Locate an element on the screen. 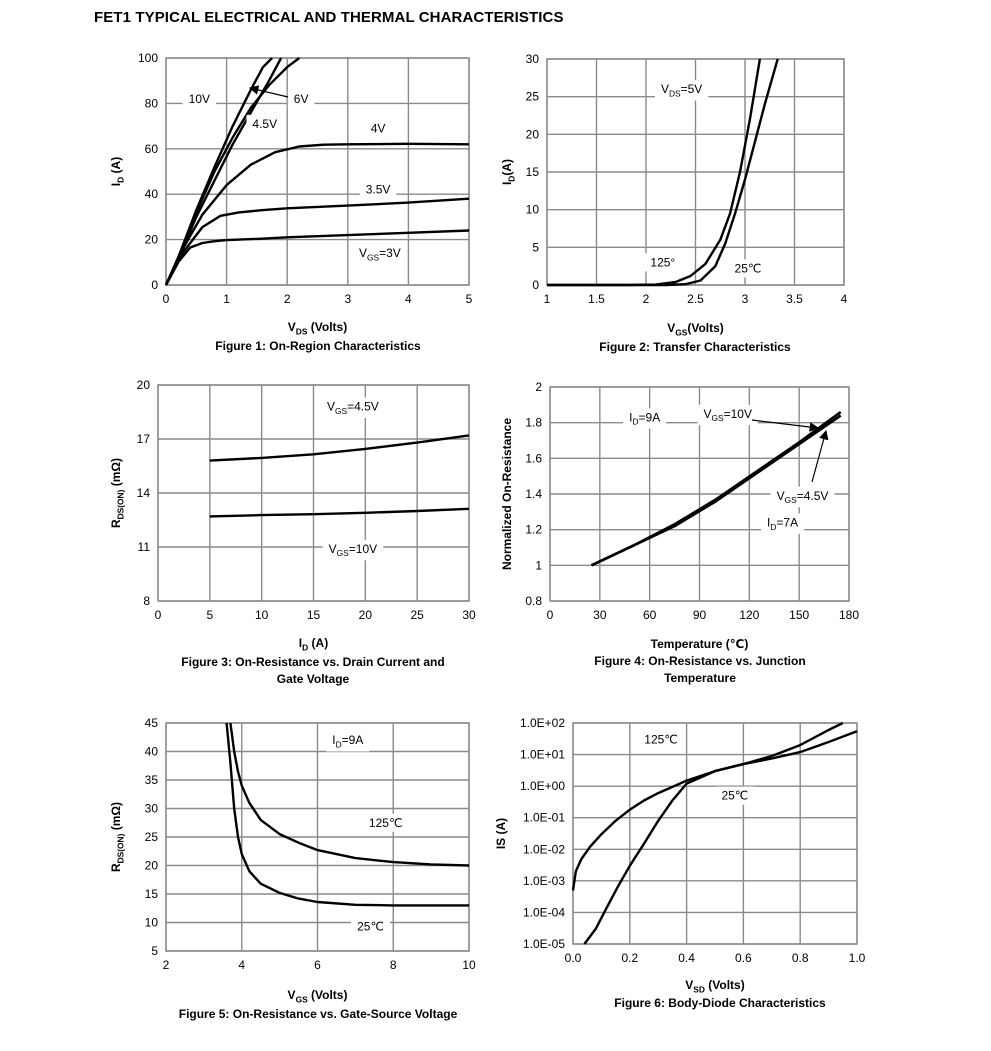 This screenshot has width=991, height=1051. x-axis-label: VGS (Volts) is located at coordinates (318, 996).